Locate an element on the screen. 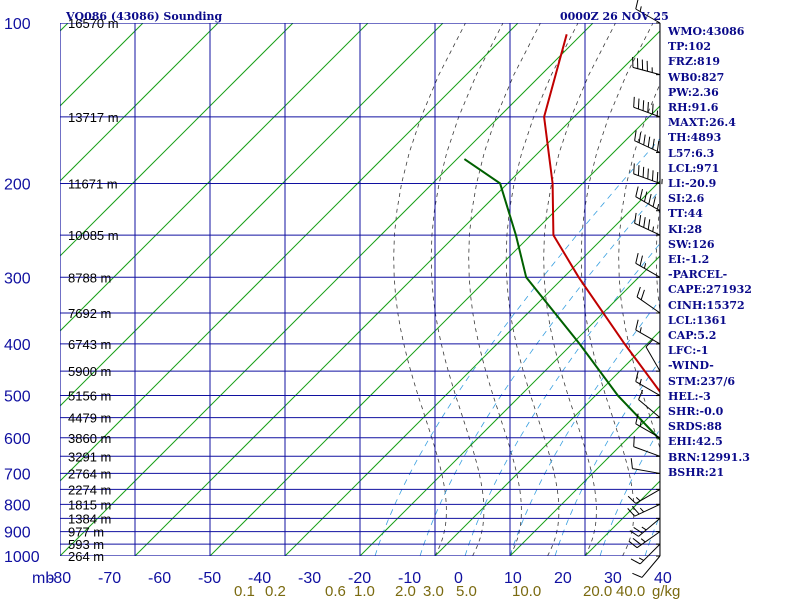  index-item: LFC:-1 is located at coordinates (688, 351).